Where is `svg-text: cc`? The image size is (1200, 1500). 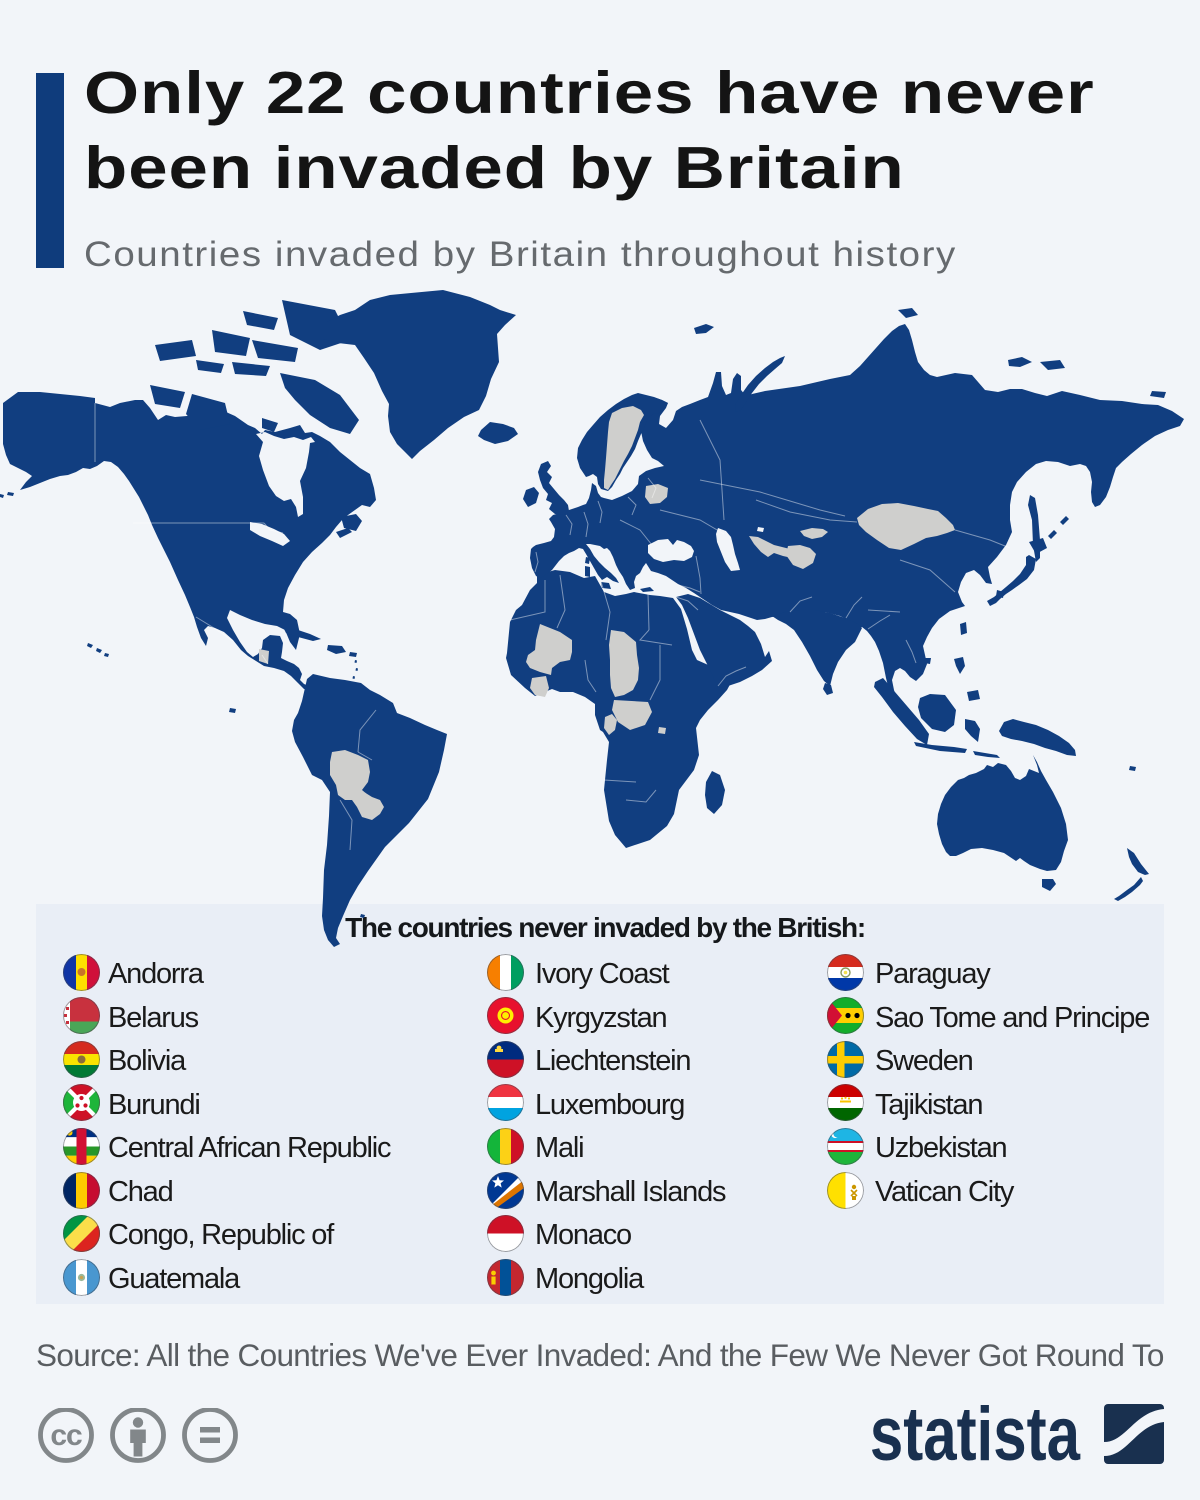
svg-text: cc is located at coordinates (66, 1435).